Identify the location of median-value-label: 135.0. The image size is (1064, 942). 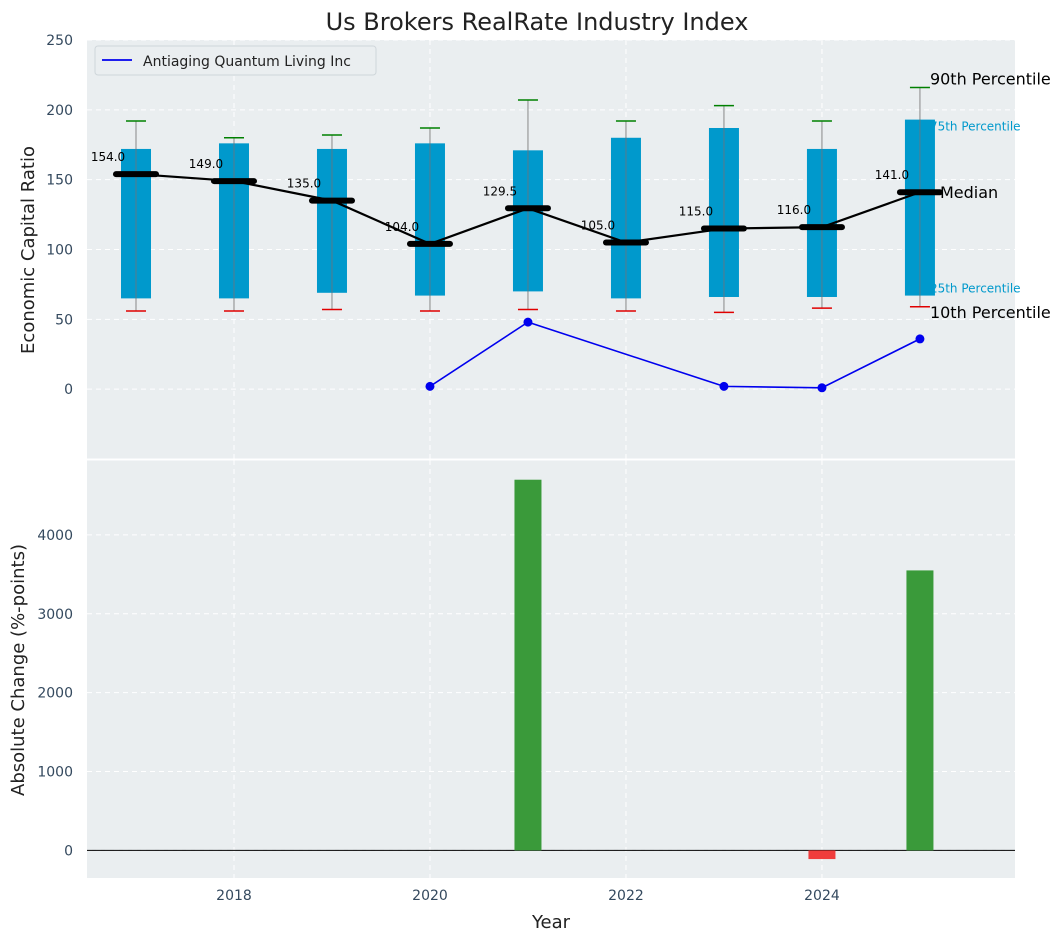
(304, 184).